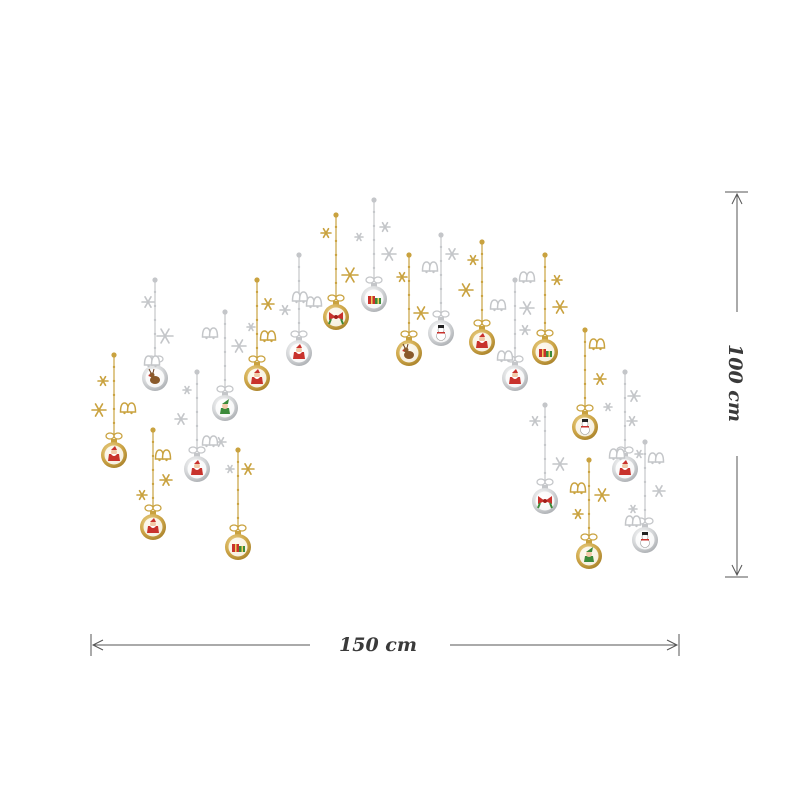 This screenshot has width=800, height=800. Describe the element at coordinates (225, 365) in the screenshot. I see `ornament-elf-silver` at that location.